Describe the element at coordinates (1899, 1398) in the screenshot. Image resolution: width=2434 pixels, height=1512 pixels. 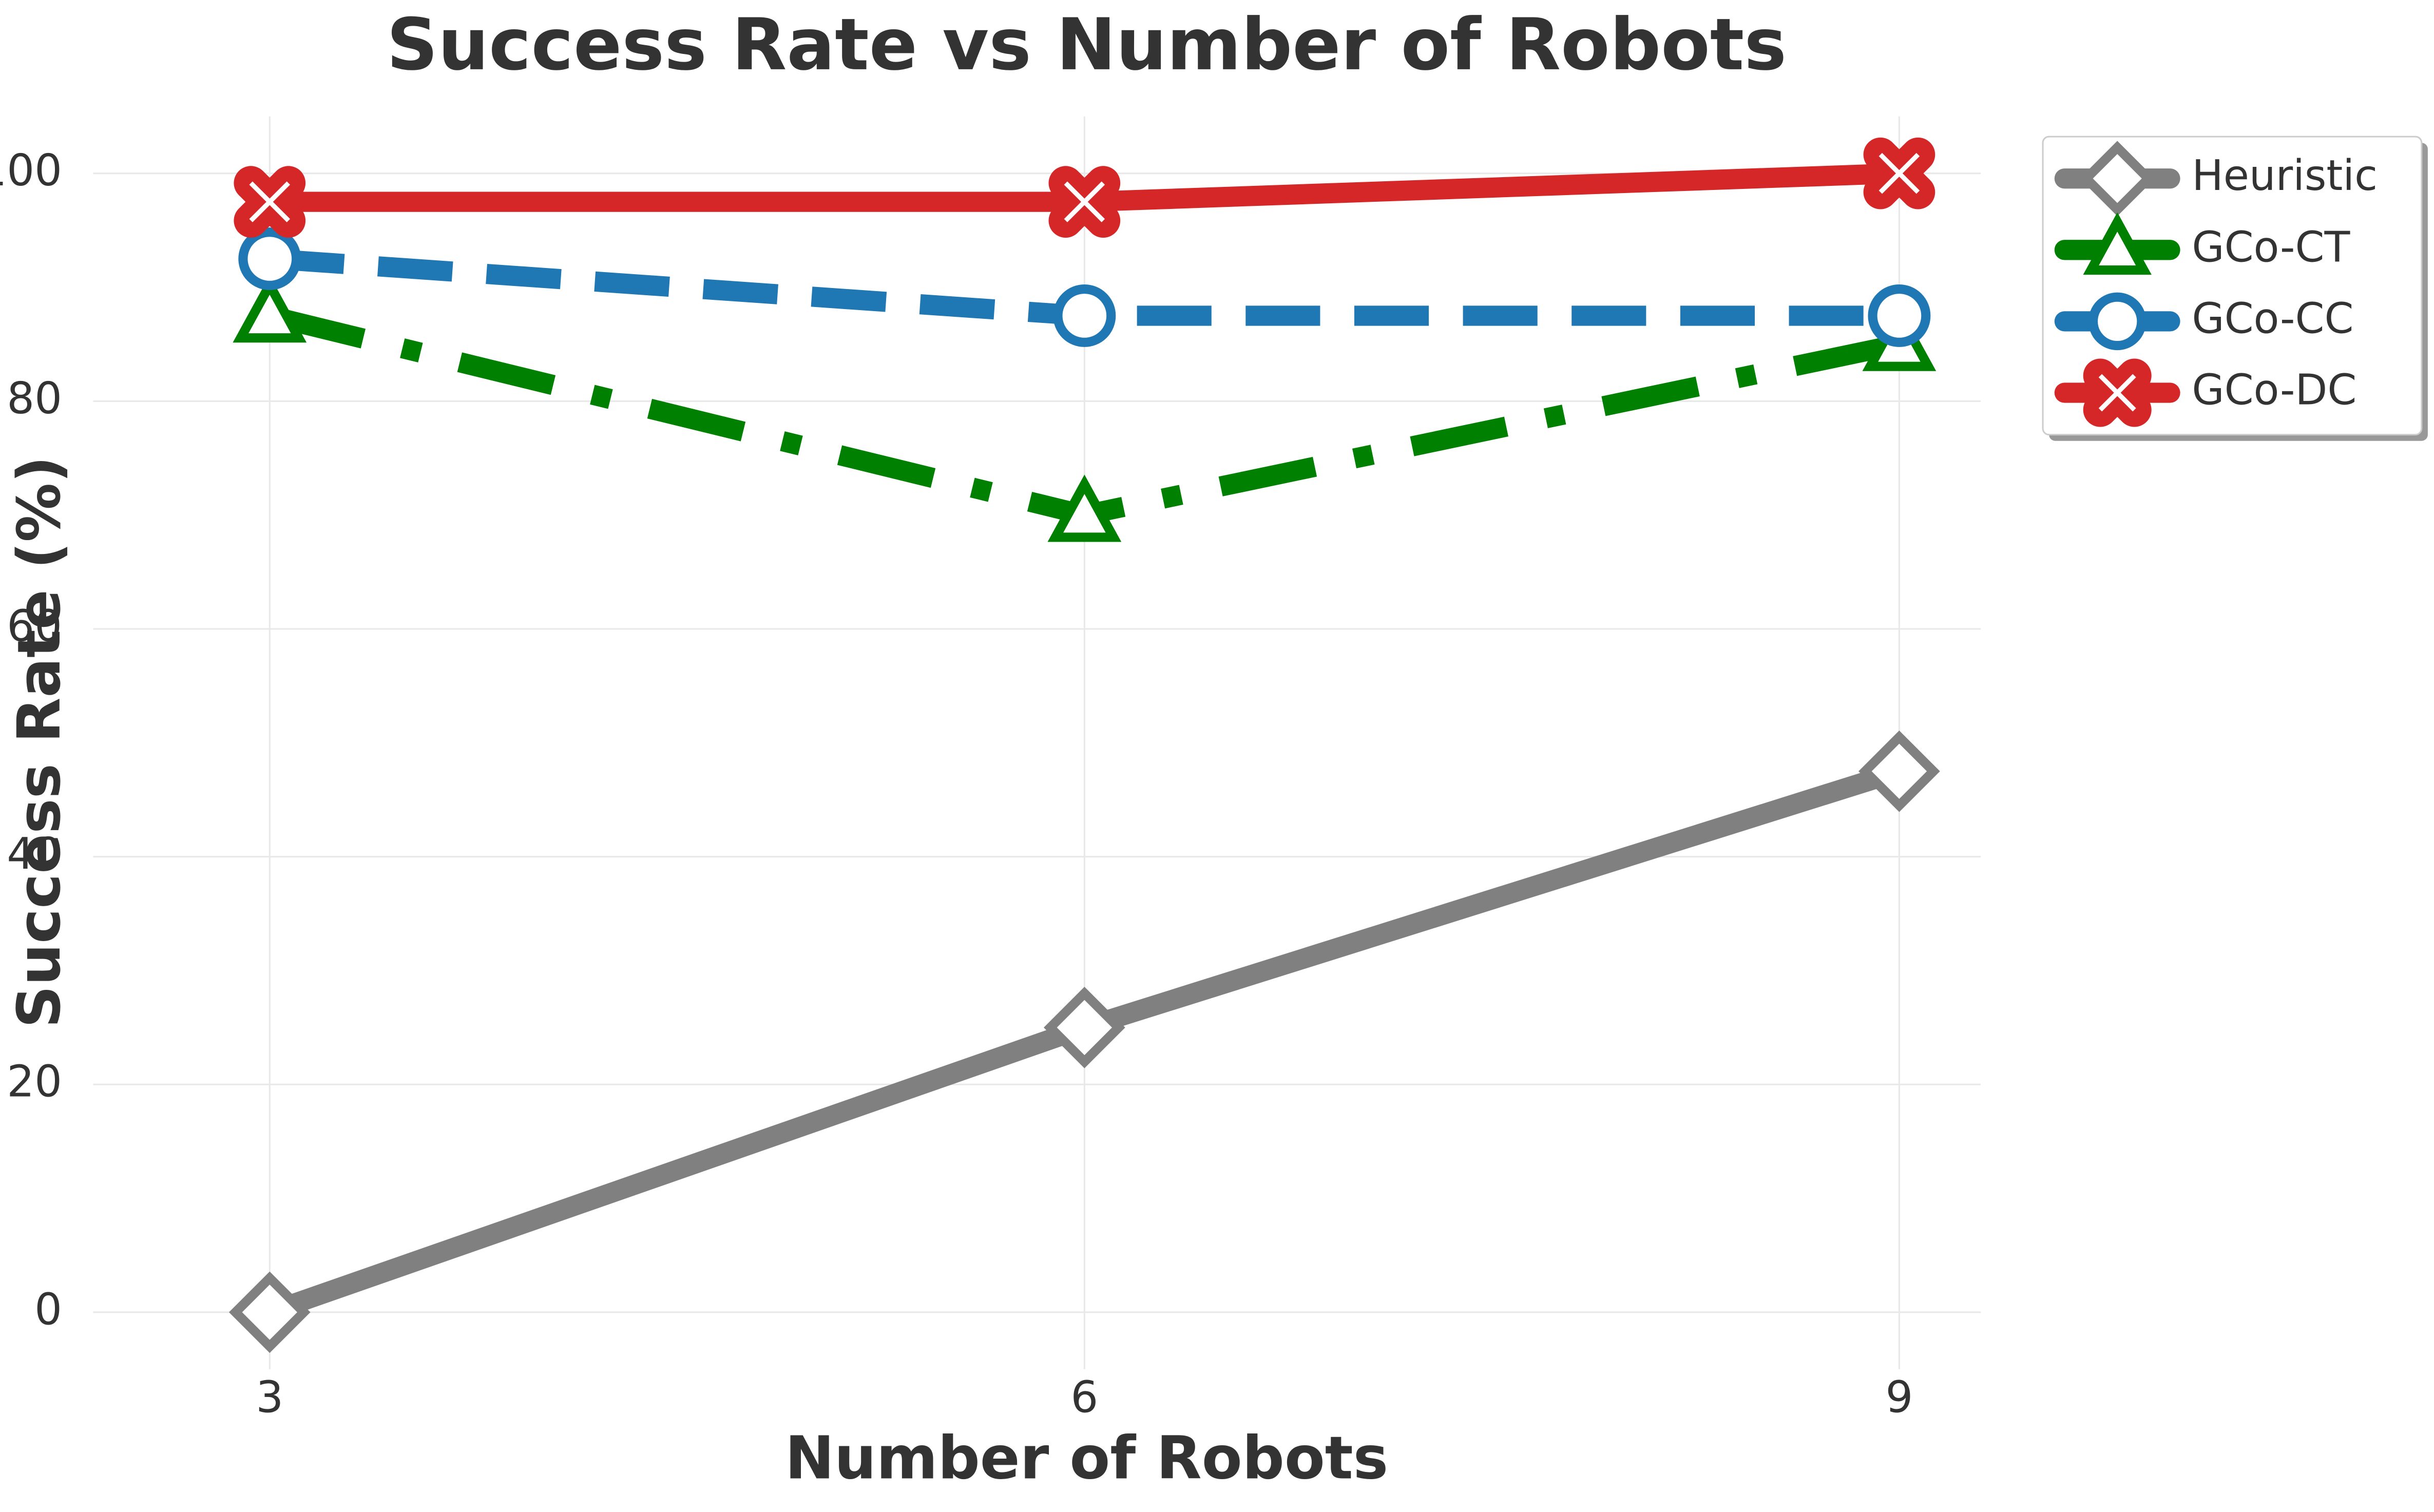
I see `x-tick-label: 9` at that location.